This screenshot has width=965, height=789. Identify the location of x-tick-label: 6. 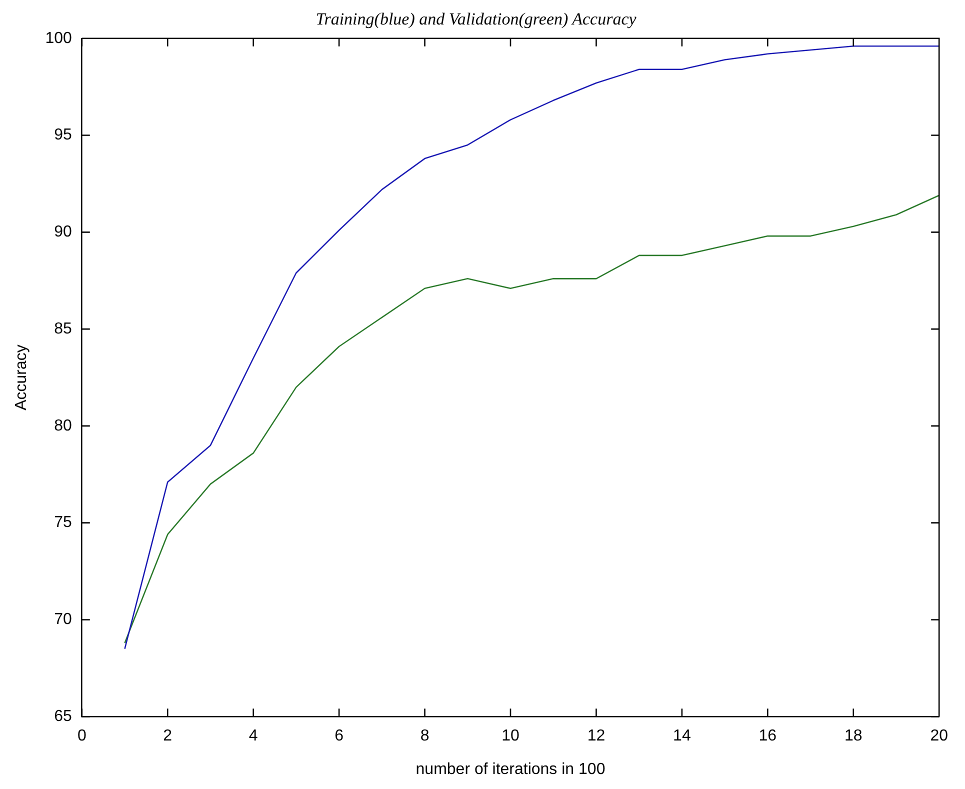
(339, 736).